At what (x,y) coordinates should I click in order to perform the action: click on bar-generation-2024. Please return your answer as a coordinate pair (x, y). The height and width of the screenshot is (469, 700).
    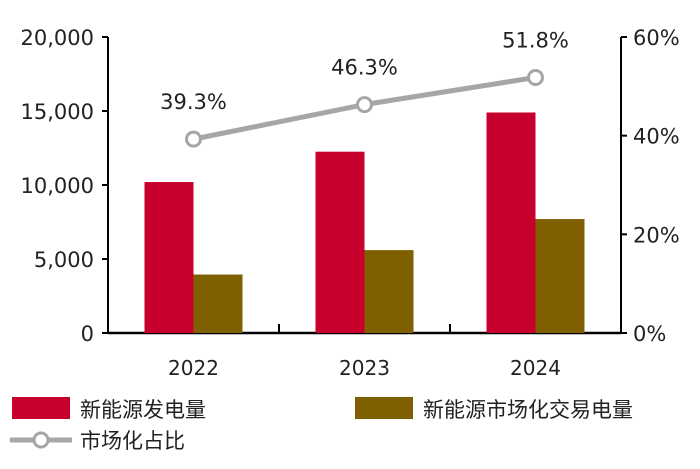
    Looking at the image, I should click on (511, 222).